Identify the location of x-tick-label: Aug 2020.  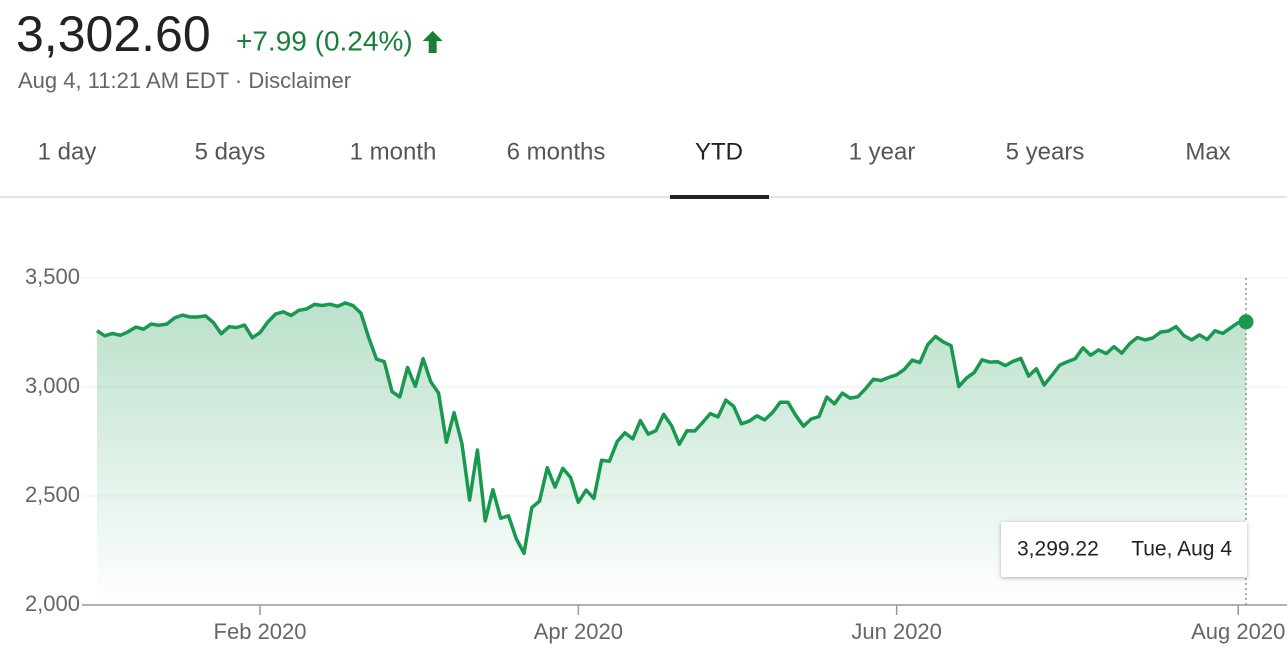
(1238, 631).